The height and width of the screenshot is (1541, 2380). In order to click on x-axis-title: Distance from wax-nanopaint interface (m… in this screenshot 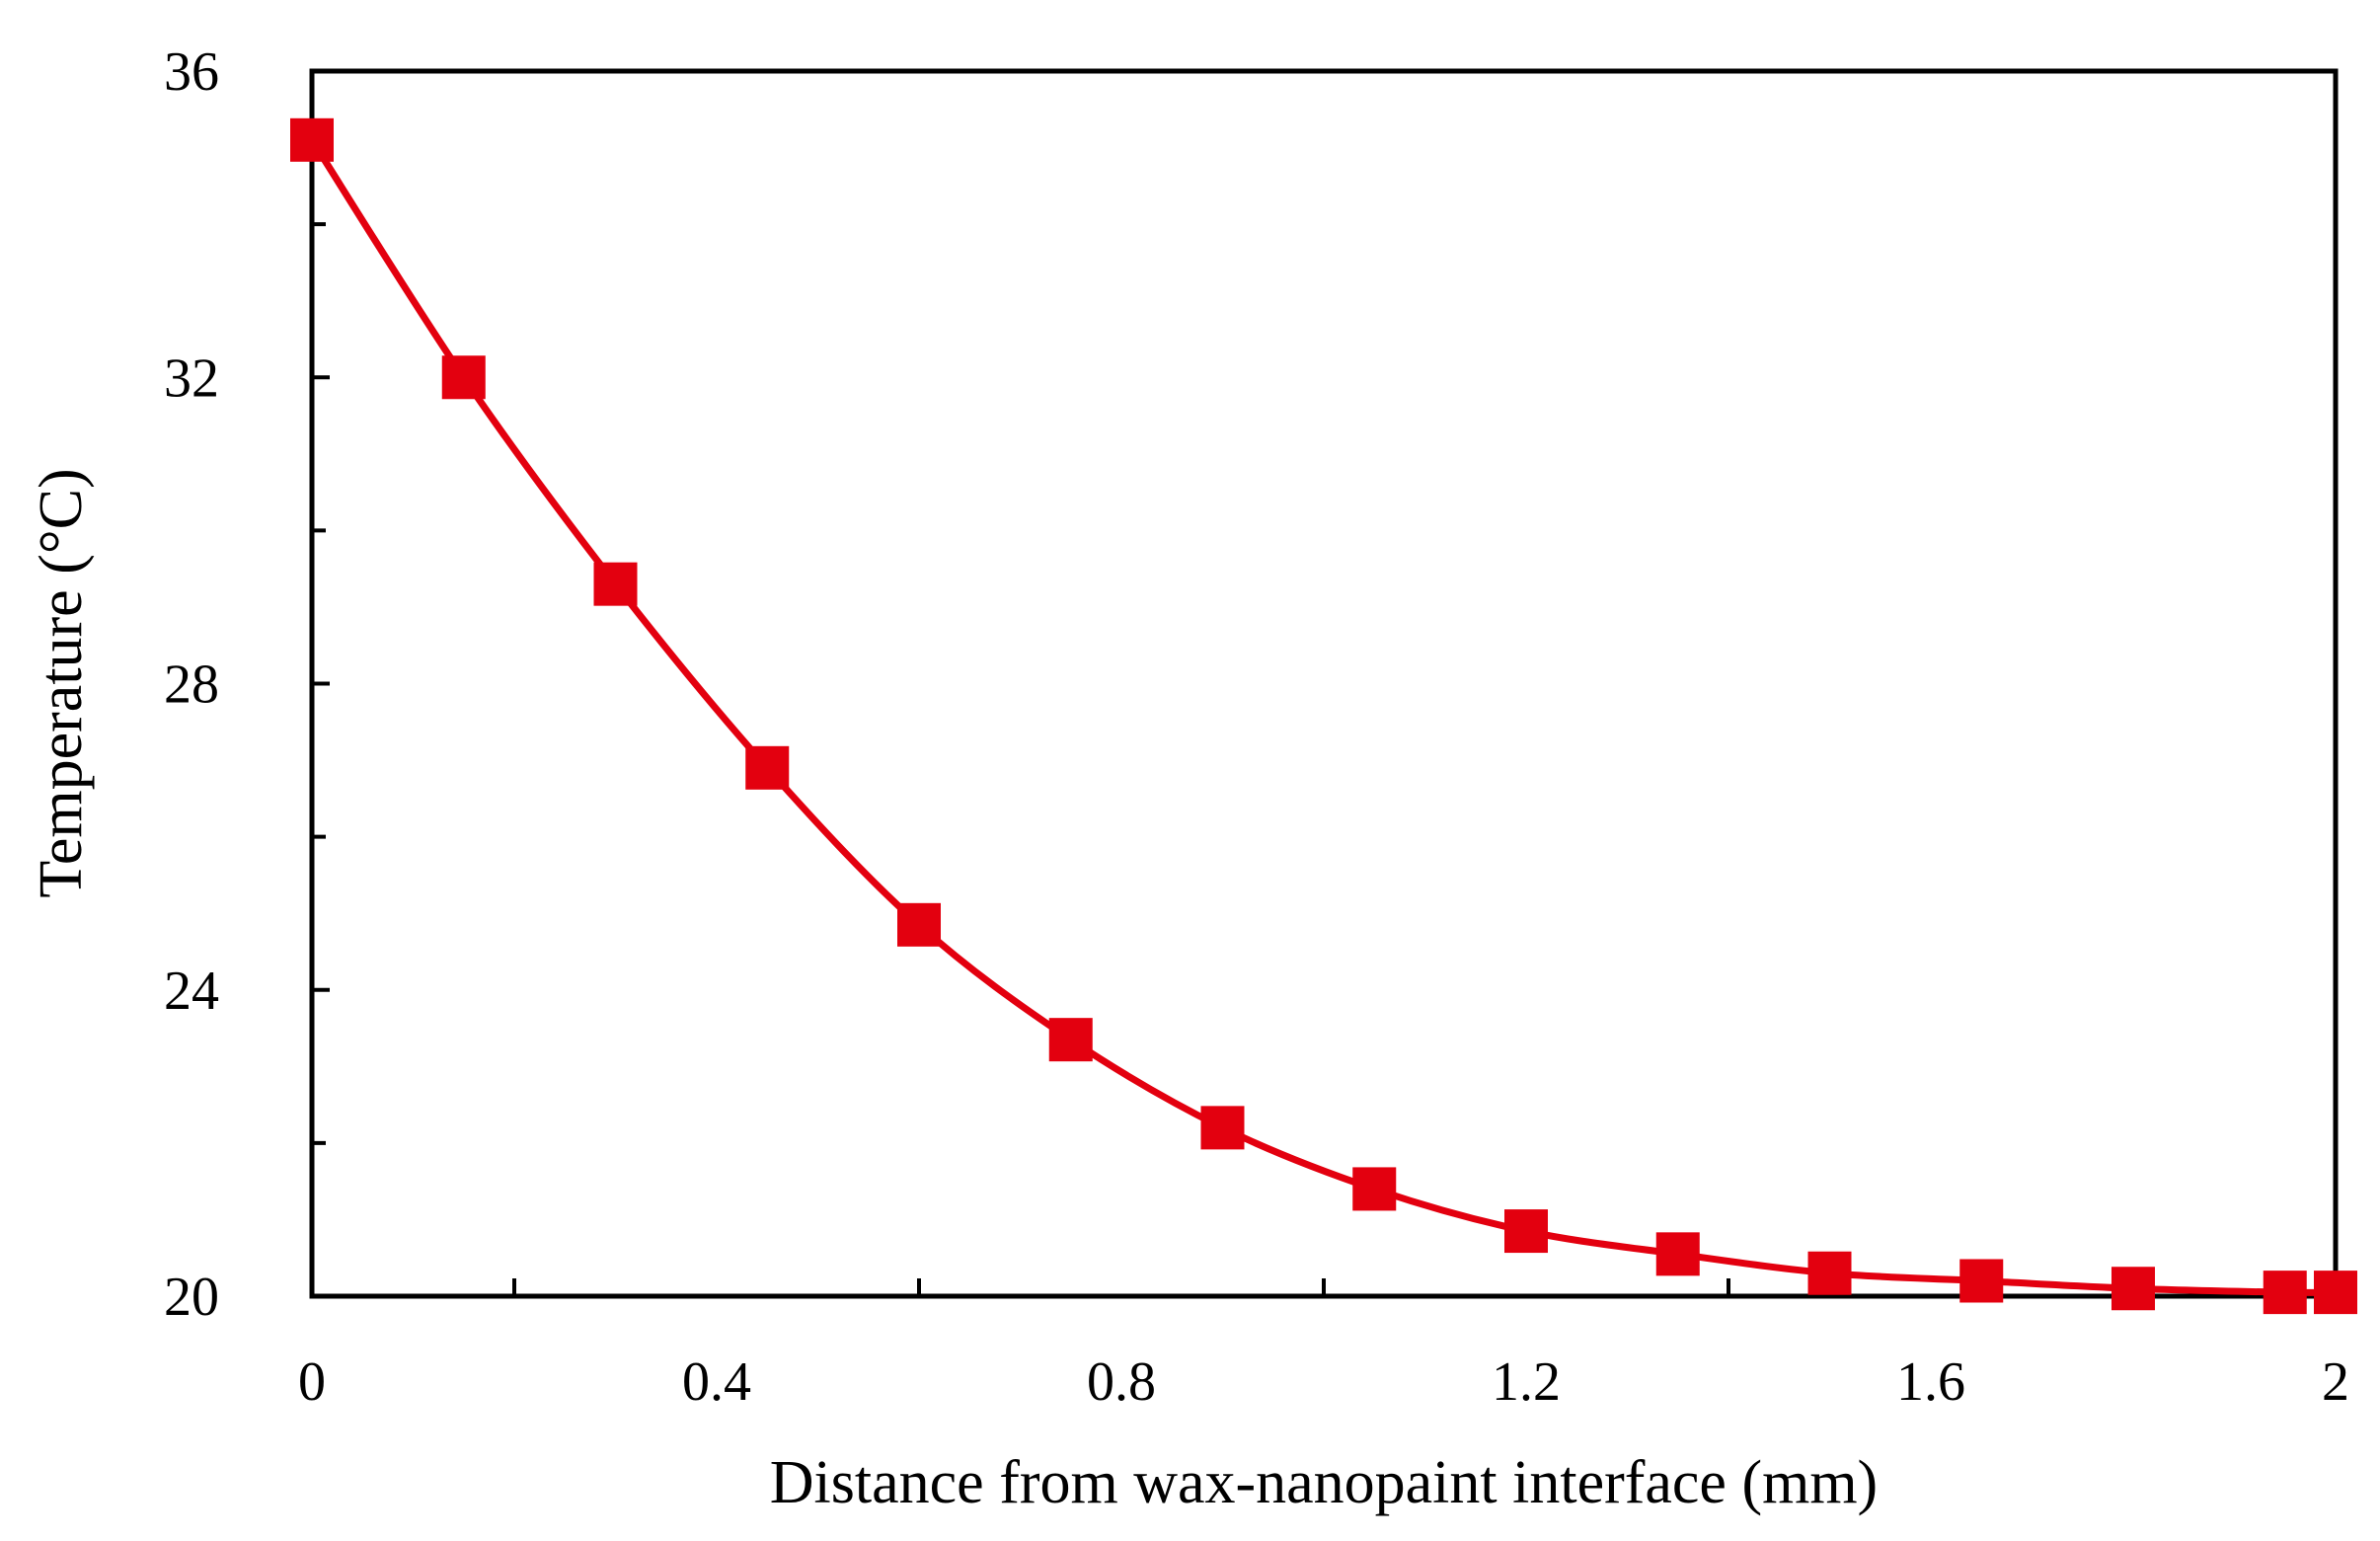, I will do `click(1324, 1482)`.